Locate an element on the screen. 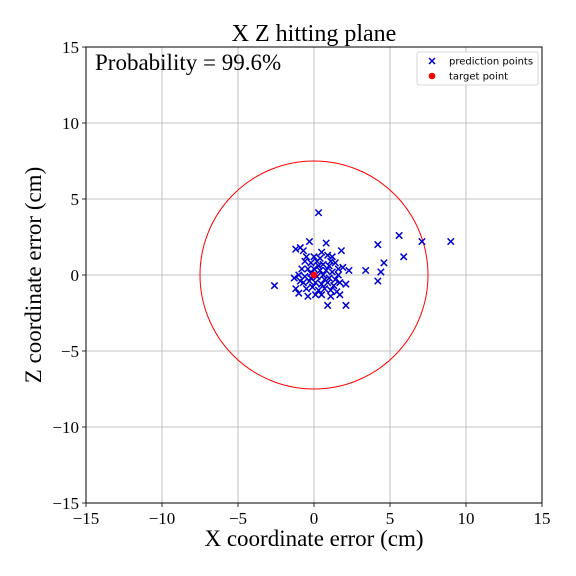 This screenshot has width=576, height=576. legend-label: prediction points is located at coordinates (491, 62).